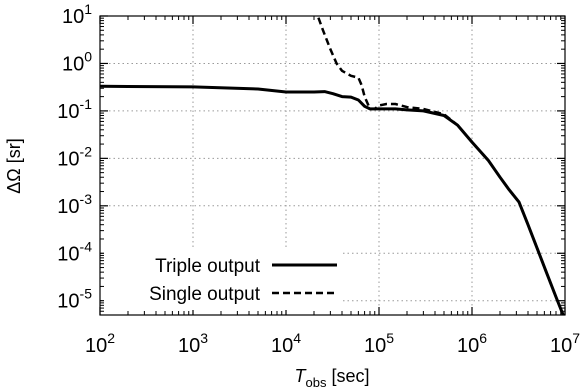  I want to click on y-axis-title: ΔΩ [sr], so click(14, 165).